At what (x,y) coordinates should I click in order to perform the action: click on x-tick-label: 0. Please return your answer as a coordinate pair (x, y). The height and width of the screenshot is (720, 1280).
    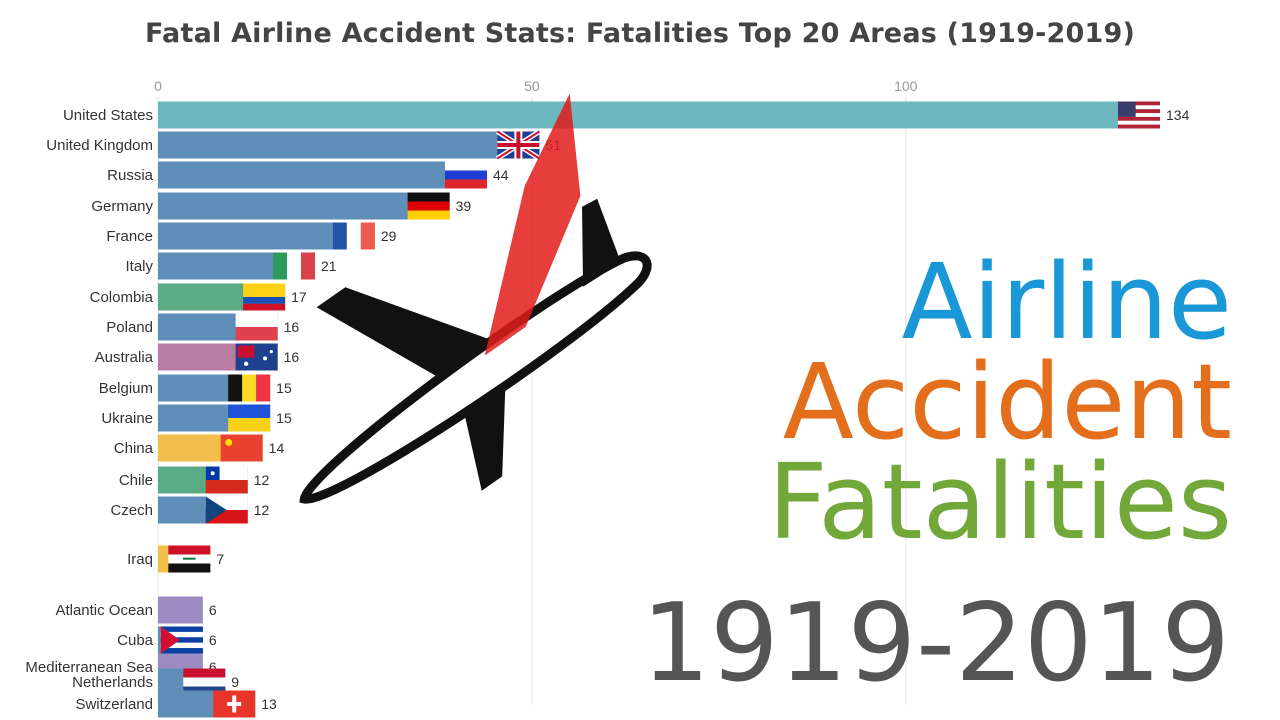
    Looking at the image, I should click on (158, 86).